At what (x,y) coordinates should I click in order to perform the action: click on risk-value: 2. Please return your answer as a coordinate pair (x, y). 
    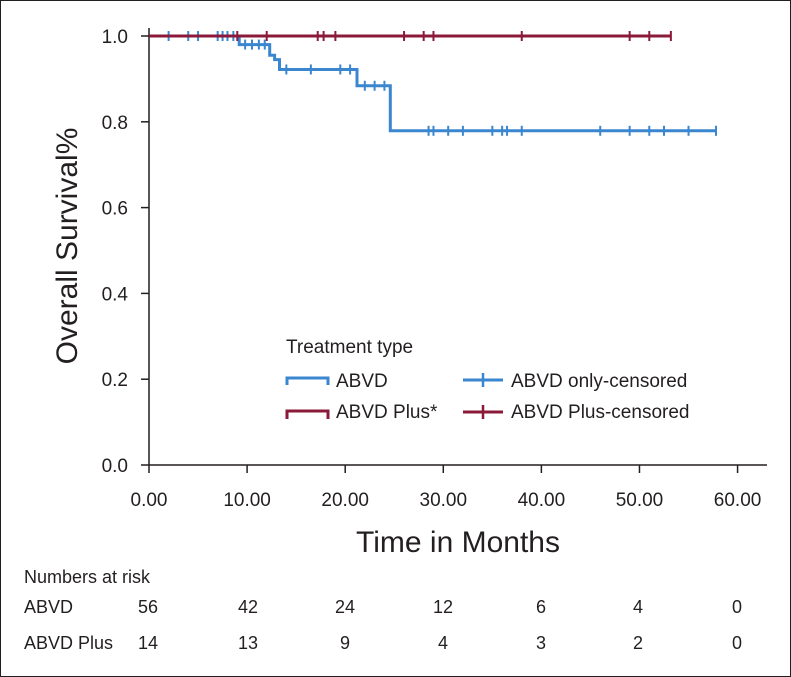
    Looking at the image, I should click on (638, 643).